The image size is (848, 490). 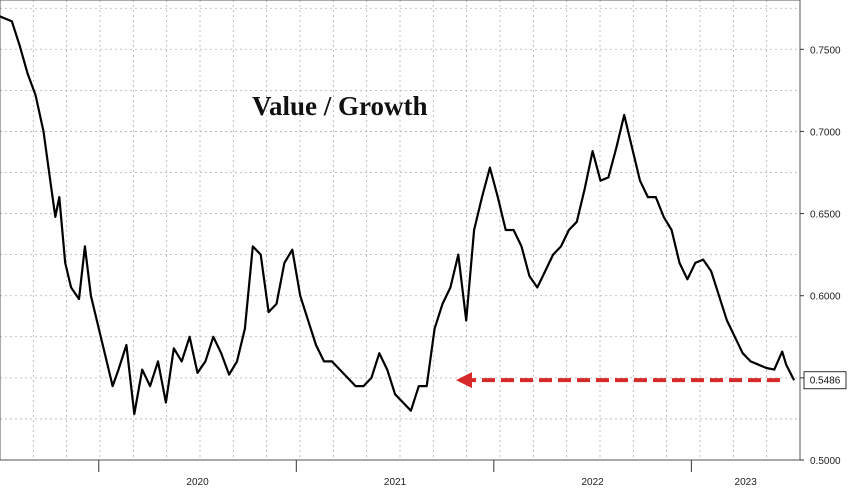 What do you see at coordinates (618, 380) in the screenshot?
I see `arrow-annotation` at bounding box center [618, 380].